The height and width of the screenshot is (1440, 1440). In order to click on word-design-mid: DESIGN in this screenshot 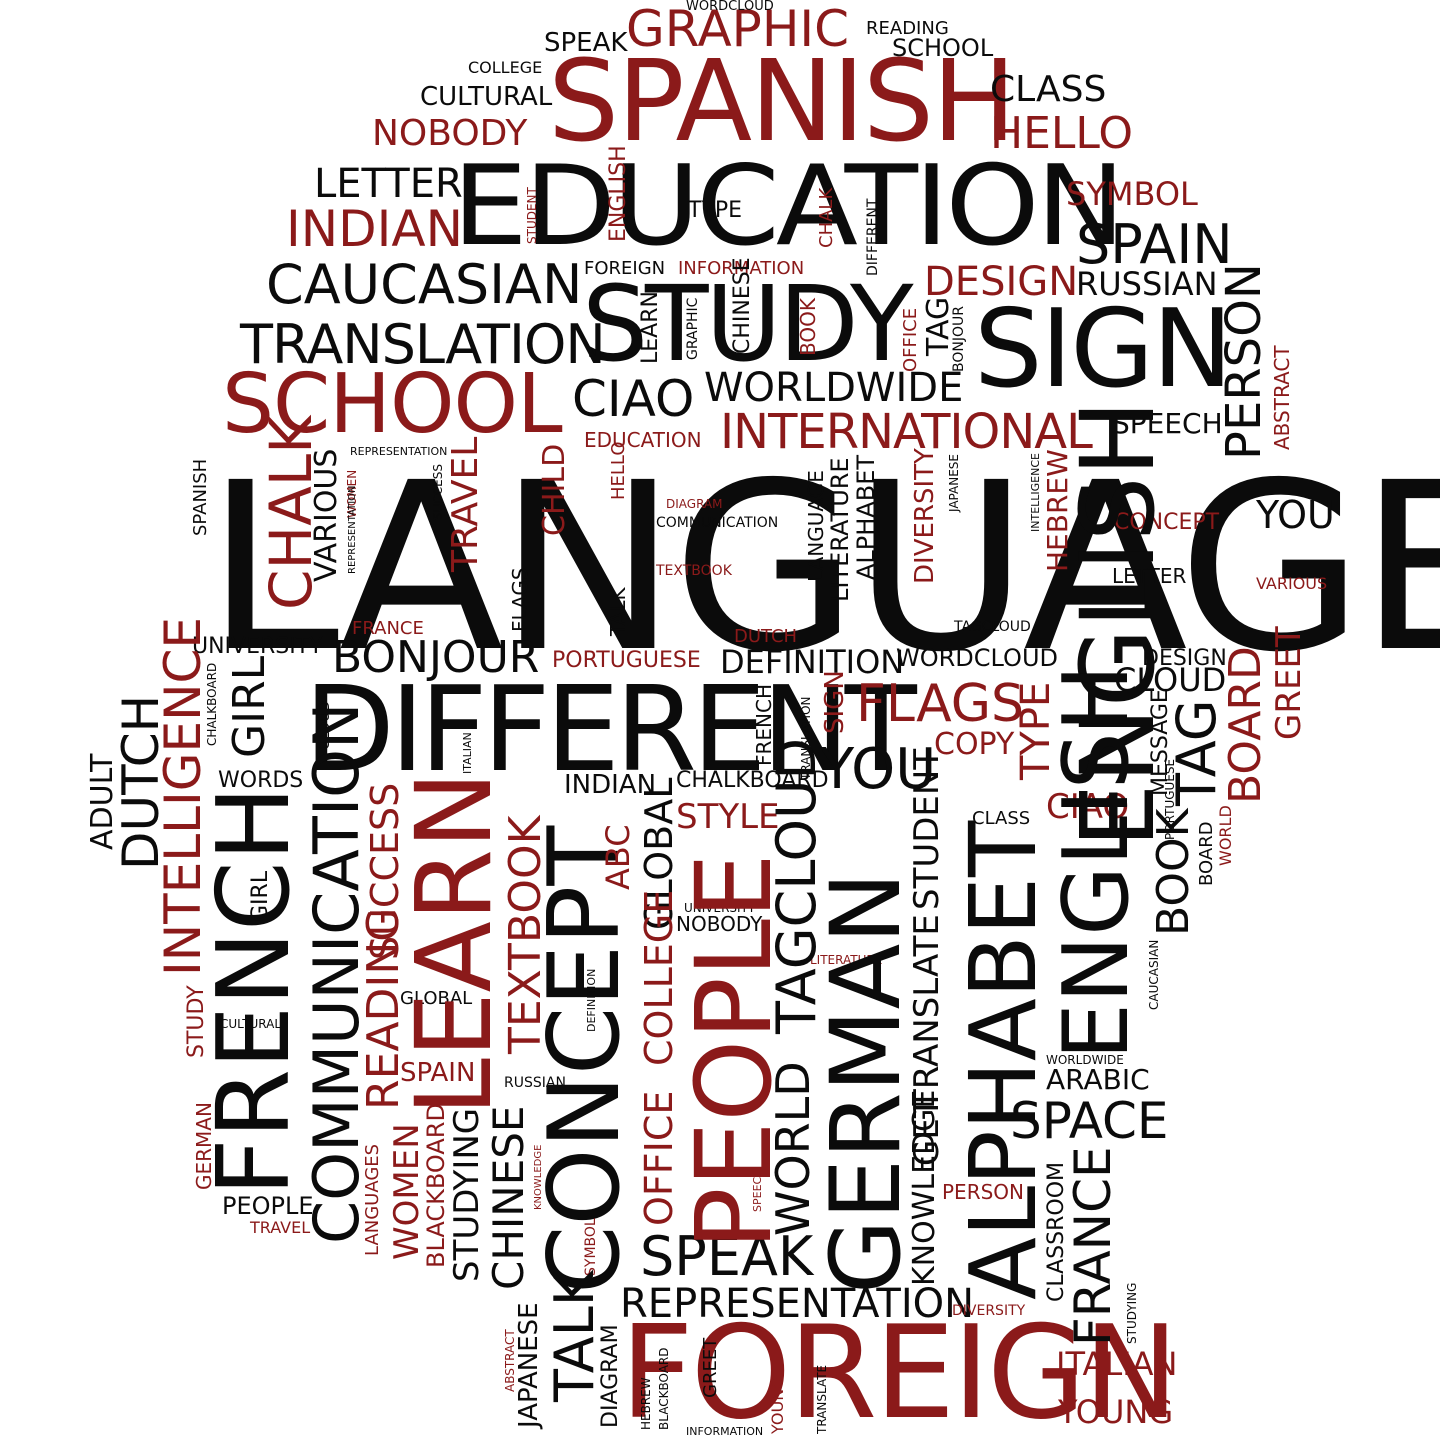, I will do `click(1184, 658)`.